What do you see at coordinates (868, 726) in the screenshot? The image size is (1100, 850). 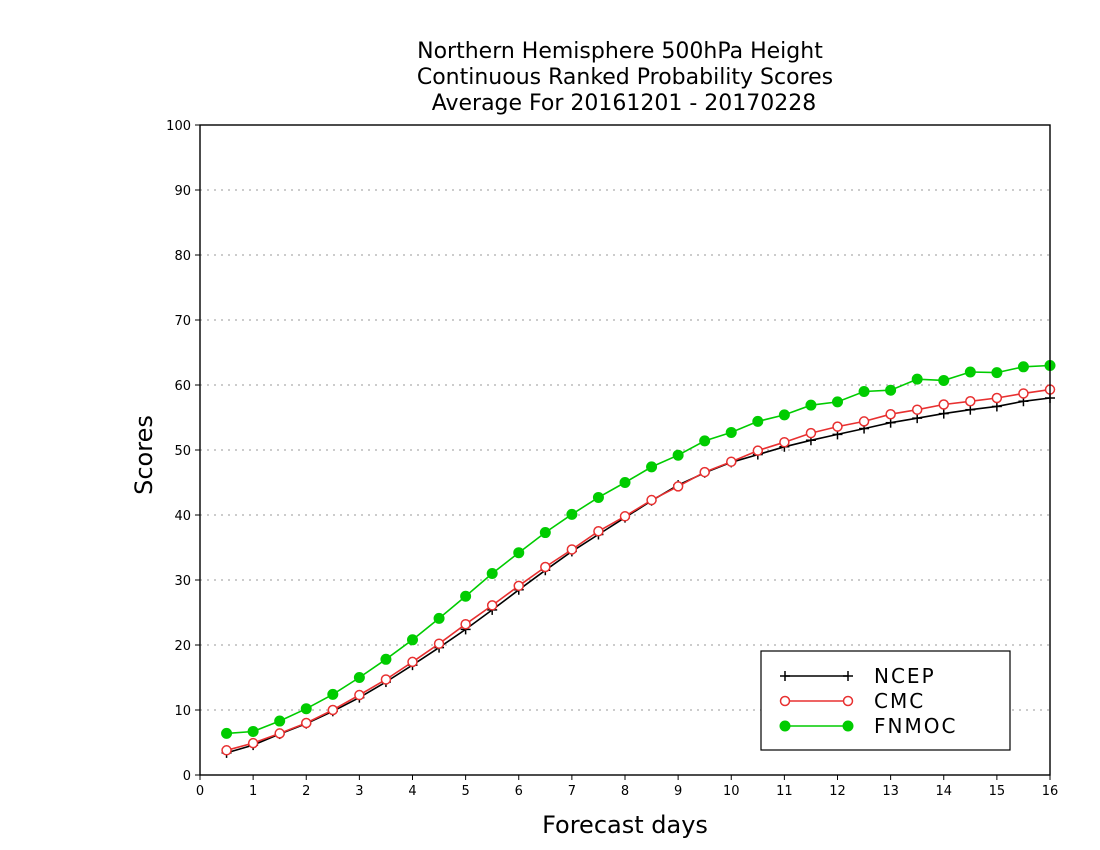 I see `legend-item-fnmoc: FNMOC` at bounding box center [868, 726].